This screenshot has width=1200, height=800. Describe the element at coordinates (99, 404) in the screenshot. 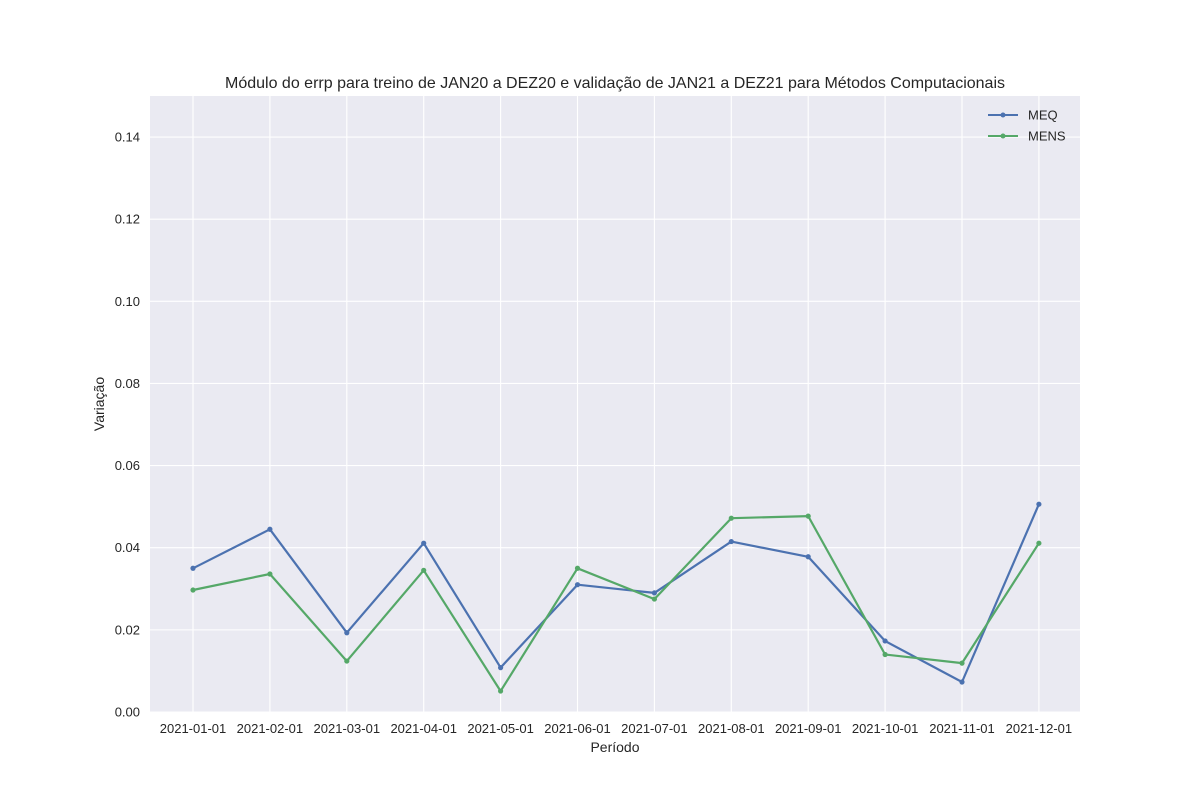

I see `y-axis-label: Variação` at that location.